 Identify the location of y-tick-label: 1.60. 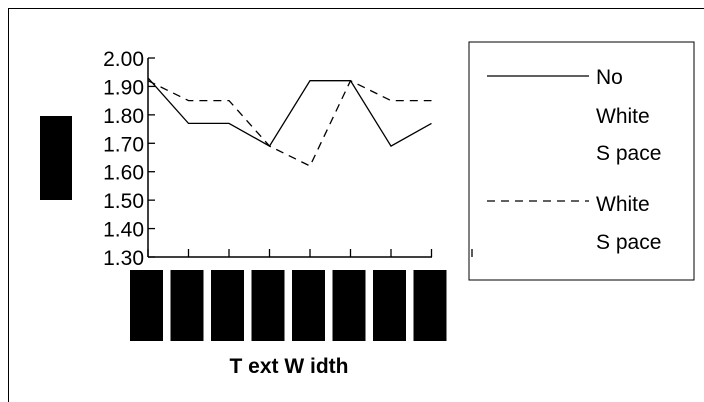
(123, 173).